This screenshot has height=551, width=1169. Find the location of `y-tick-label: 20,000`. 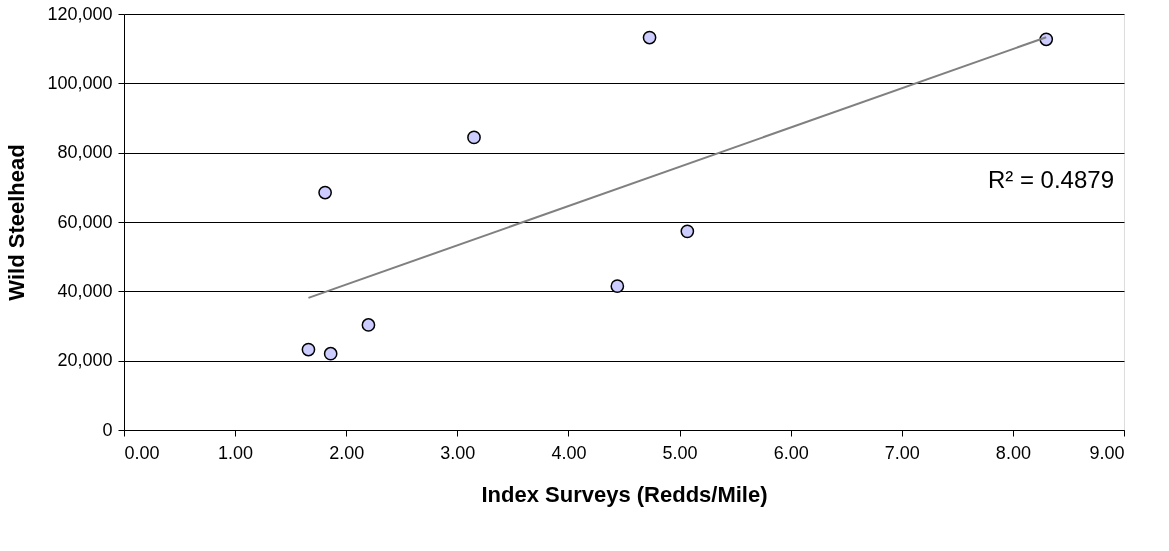

y-tick-label: 20,000 is located at coordinates (85, 360).